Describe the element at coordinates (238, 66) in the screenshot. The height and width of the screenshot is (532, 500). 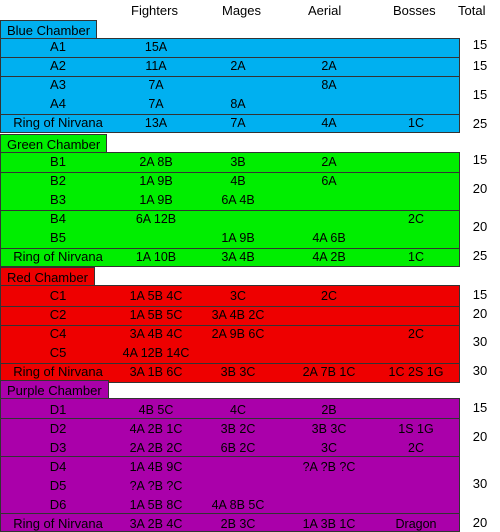
I see `mages-cell: 2A` at that location.